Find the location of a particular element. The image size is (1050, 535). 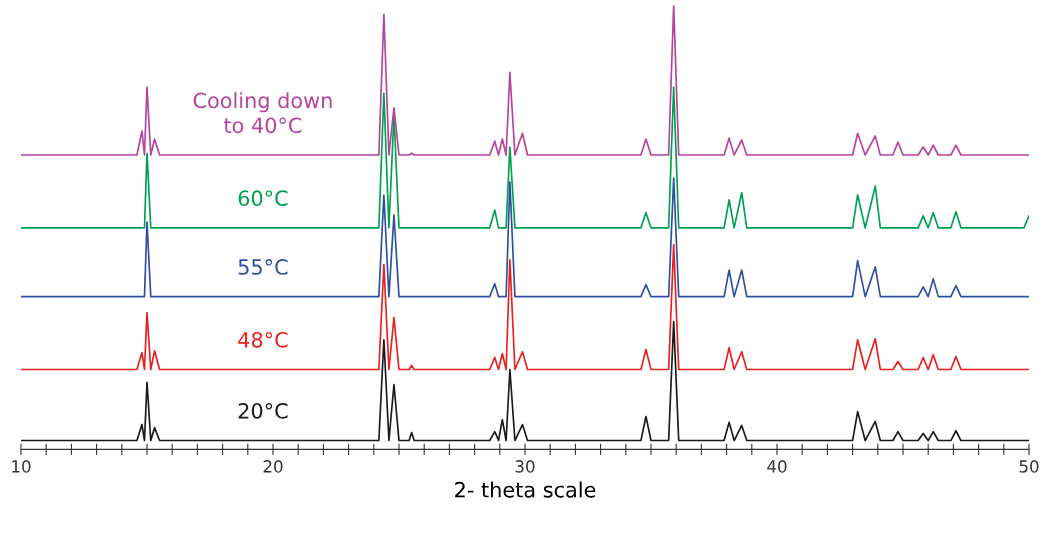

series-label: Cooling down to 40°C is located at coordinates (262, 113).